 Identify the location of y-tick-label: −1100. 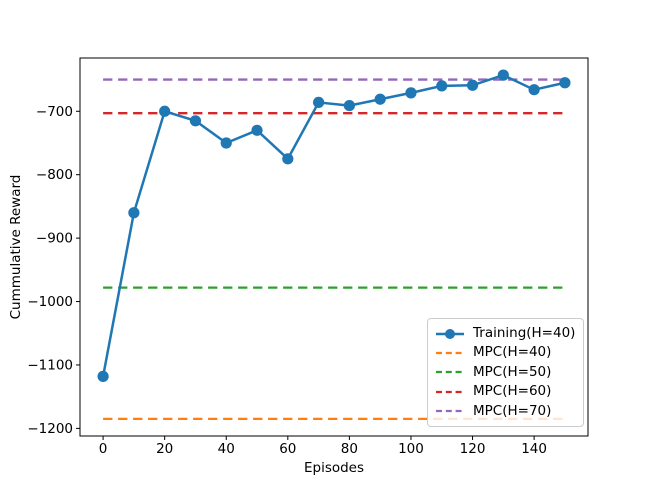
(50, 365).